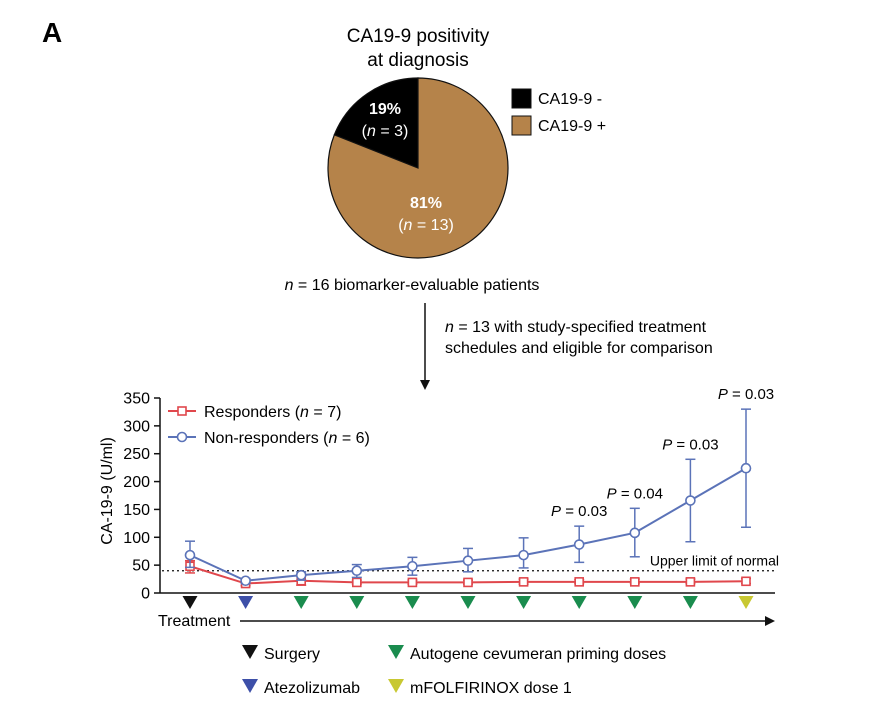 This screenshot has width=883, height=720. Describe the element at coordinates (635, 493) in the screenshot. I see `p-value-label: P = 0.04` at that location.